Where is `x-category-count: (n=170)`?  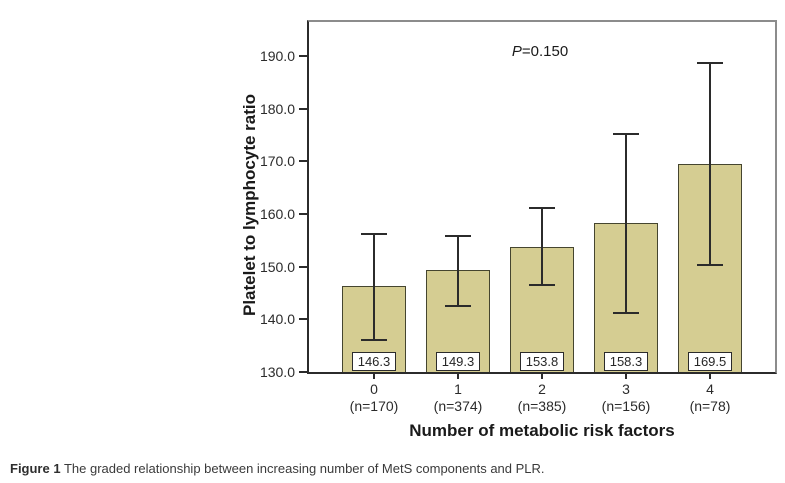 x-category-count: (n=170) is located at coordinates (374, 406).